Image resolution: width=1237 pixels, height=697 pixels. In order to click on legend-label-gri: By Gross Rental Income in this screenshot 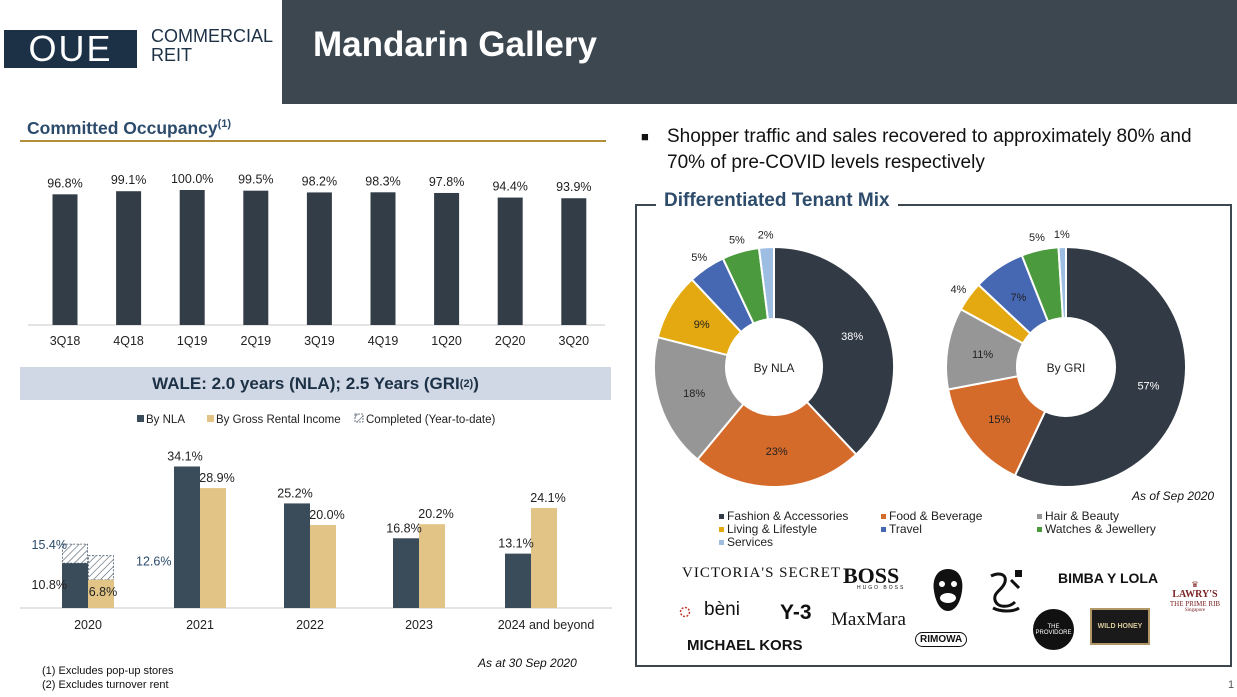, I will do `click(278, 420)`.